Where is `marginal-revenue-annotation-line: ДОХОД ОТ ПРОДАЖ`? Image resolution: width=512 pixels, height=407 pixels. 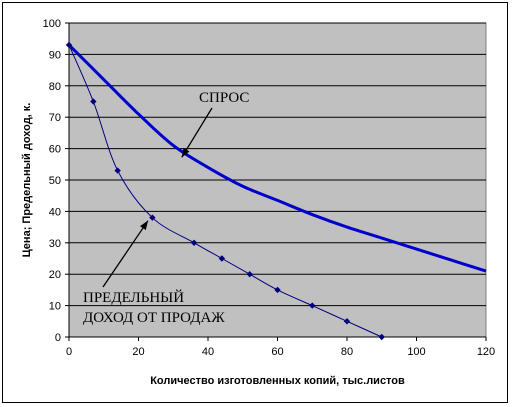
marginal-revenue-annotation-line: ДОХОД ОТ ПРОДАЖ is located at coordinates (154, 318).